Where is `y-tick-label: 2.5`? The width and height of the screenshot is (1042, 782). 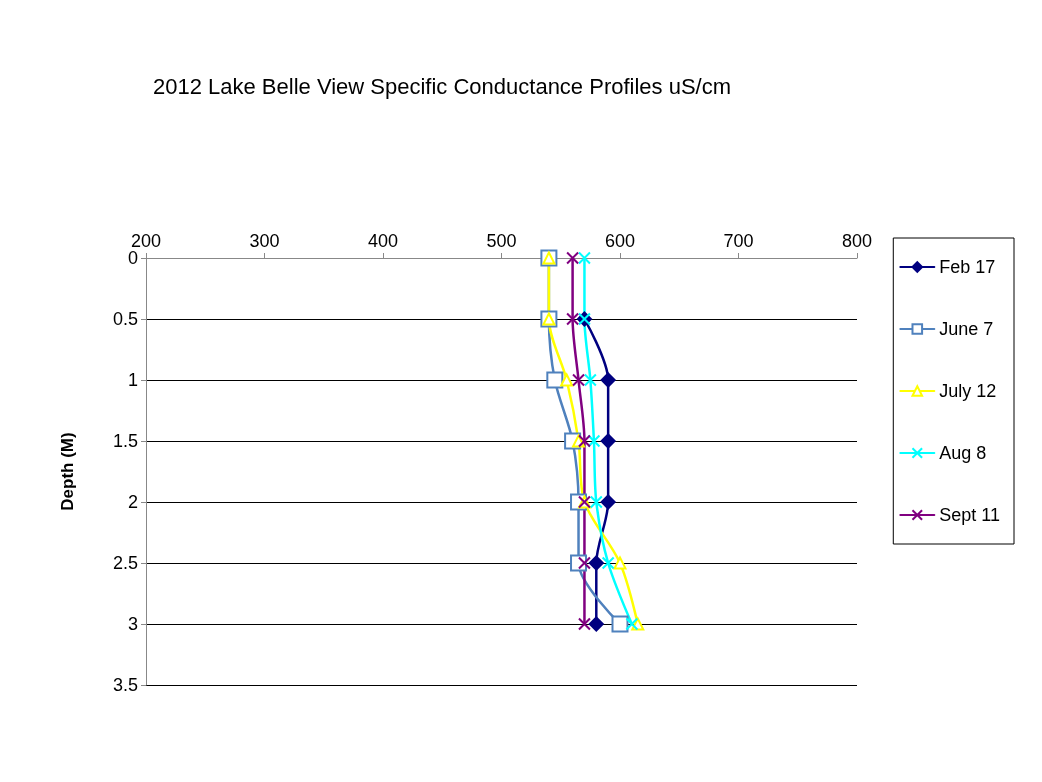 y-tick-label: 2.5 is located at coordinates (125, 563).